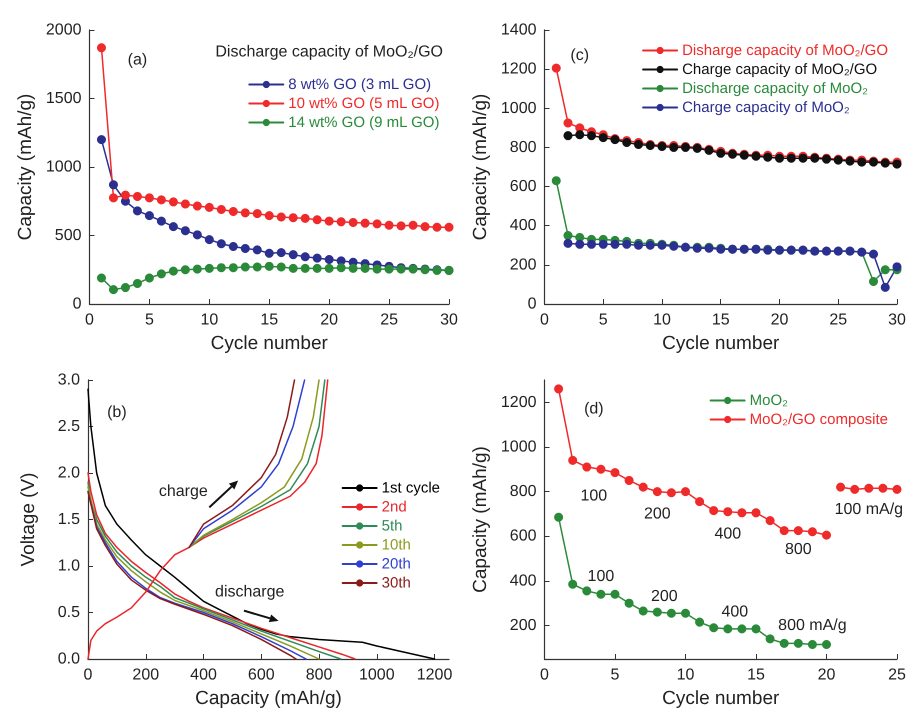  What do you see at coordinates (756, 675) in the screenshot?
I see `x-tick-label: 15` at bounding box center [756, 675].